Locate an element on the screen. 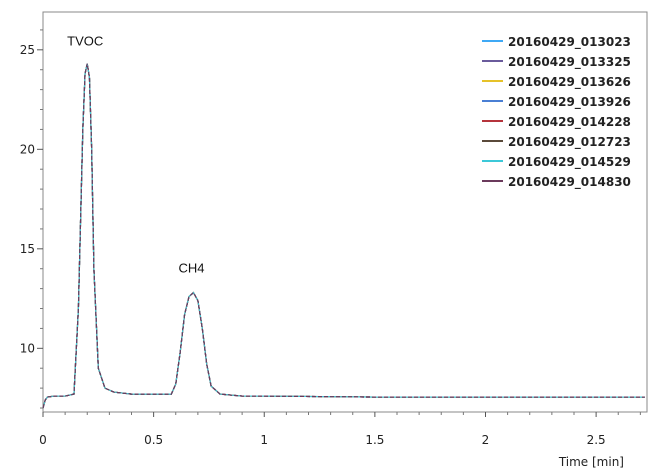 The height and width of the screenshot is (471, 654). legend-label: 20160429_013926 is located at coordinates (569, 102).